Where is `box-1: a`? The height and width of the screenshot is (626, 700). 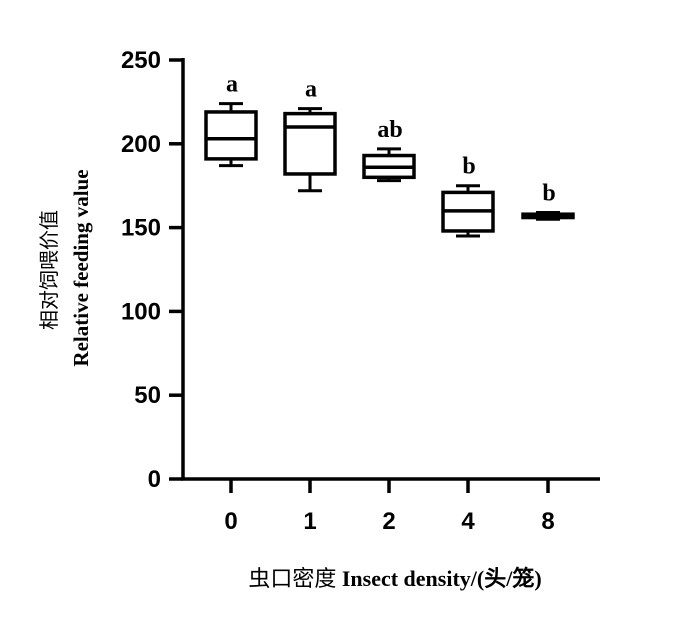
box-1: a is located at coordinates (310, 135).